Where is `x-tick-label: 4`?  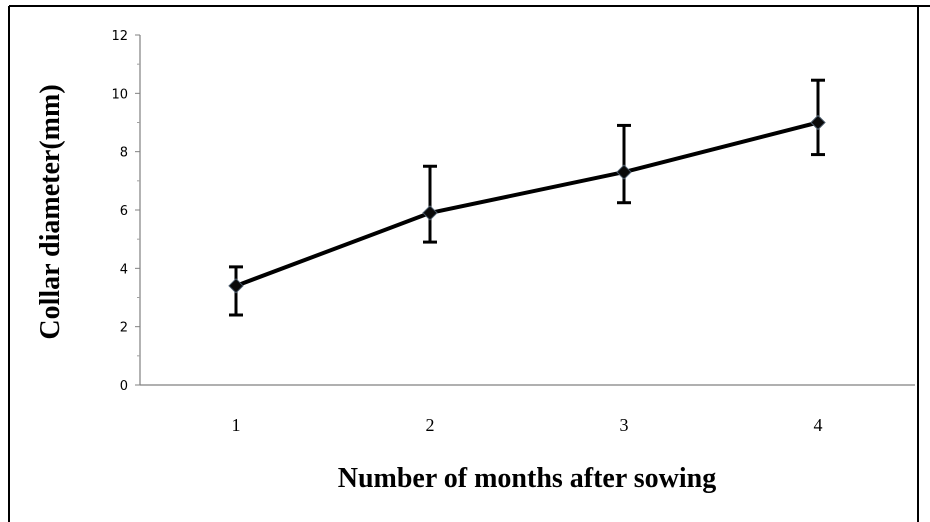
x-tick-label: 4 is located at coordinates (818, 425).